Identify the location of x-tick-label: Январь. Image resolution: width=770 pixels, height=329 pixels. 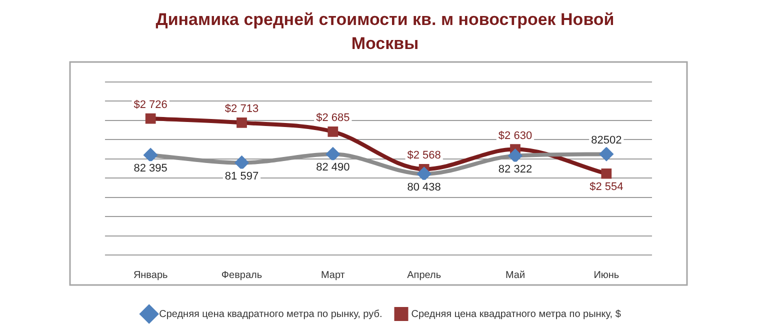
(150, 275).